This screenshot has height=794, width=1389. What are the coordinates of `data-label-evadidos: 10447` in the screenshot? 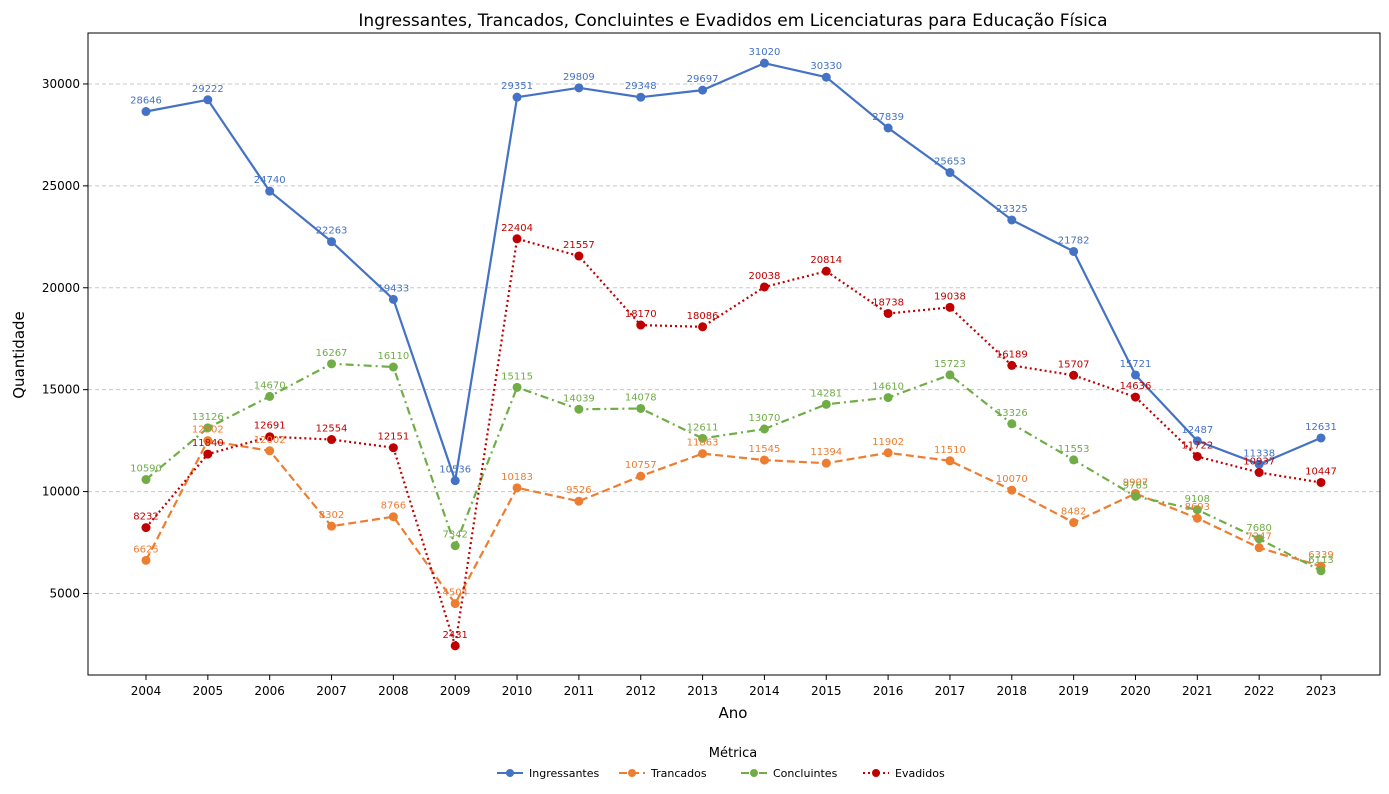 It's located at (1321, 471).